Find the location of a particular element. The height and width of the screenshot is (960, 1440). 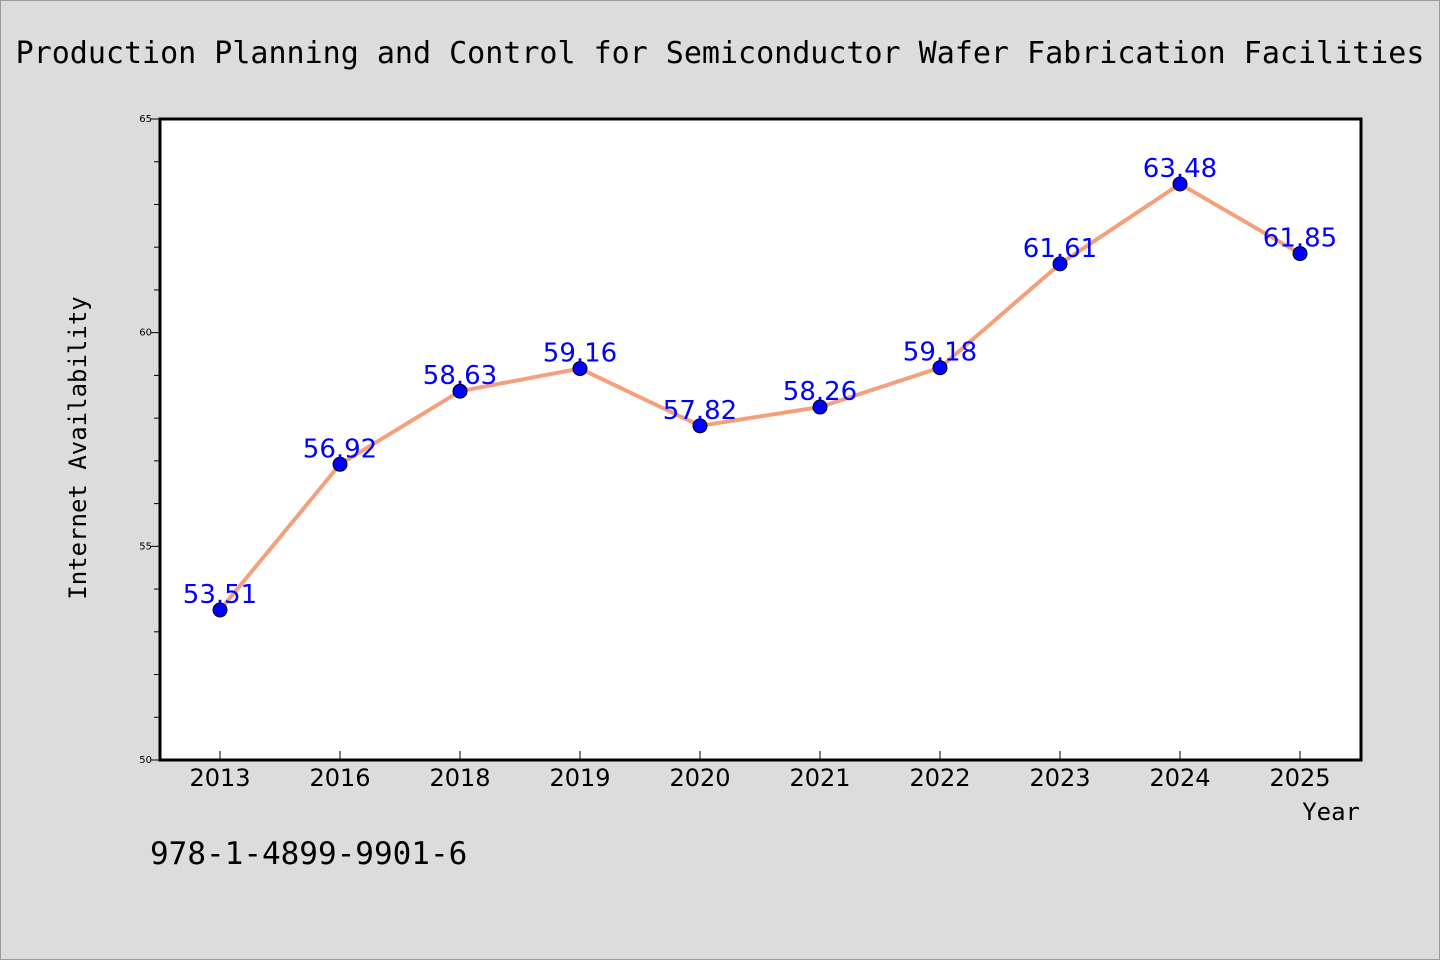

data-label: 56.92 is located at coordinates (340, 449).